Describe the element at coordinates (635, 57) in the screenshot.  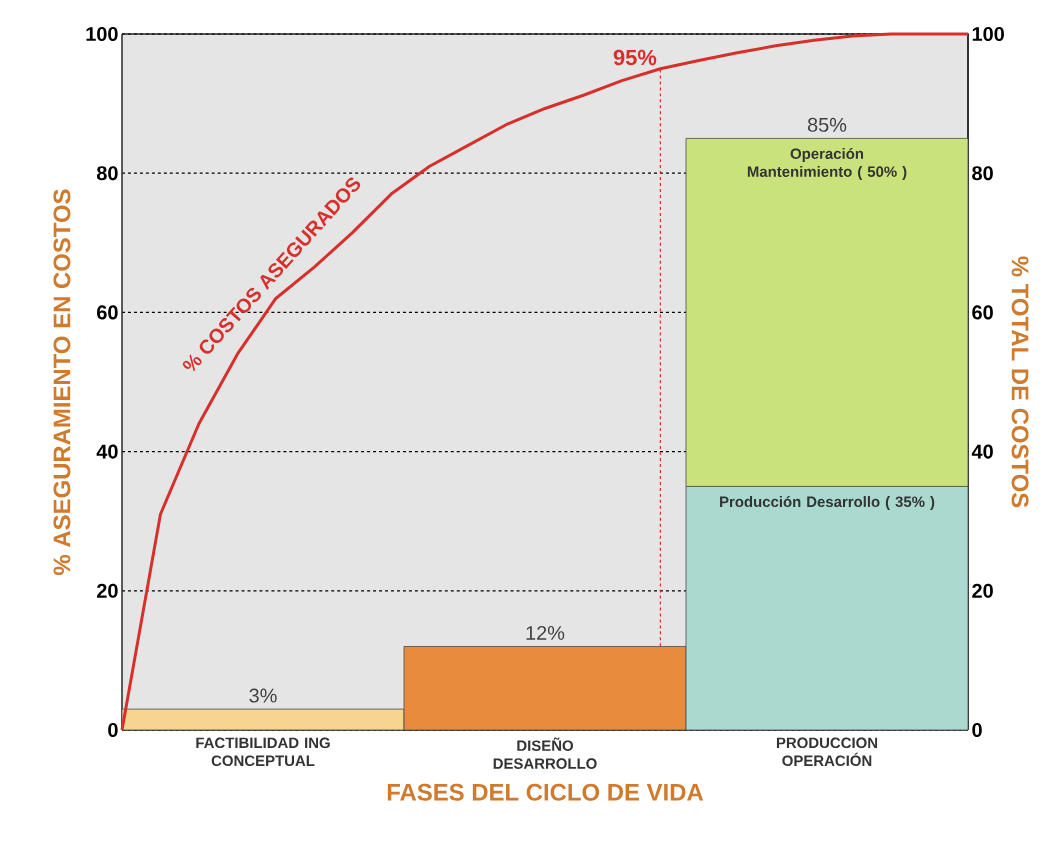
I see `data-label: 95%` at that location.